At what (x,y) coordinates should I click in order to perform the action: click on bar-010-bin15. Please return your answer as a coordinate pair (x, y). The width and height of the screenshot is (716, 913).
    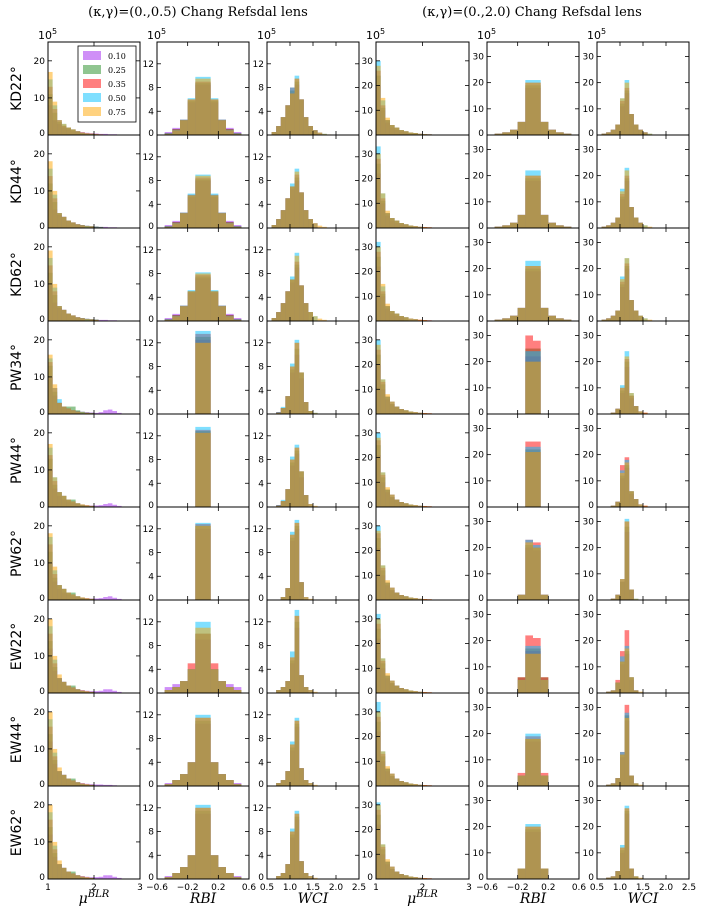
    Looking at the image, I should click on (114, 877).